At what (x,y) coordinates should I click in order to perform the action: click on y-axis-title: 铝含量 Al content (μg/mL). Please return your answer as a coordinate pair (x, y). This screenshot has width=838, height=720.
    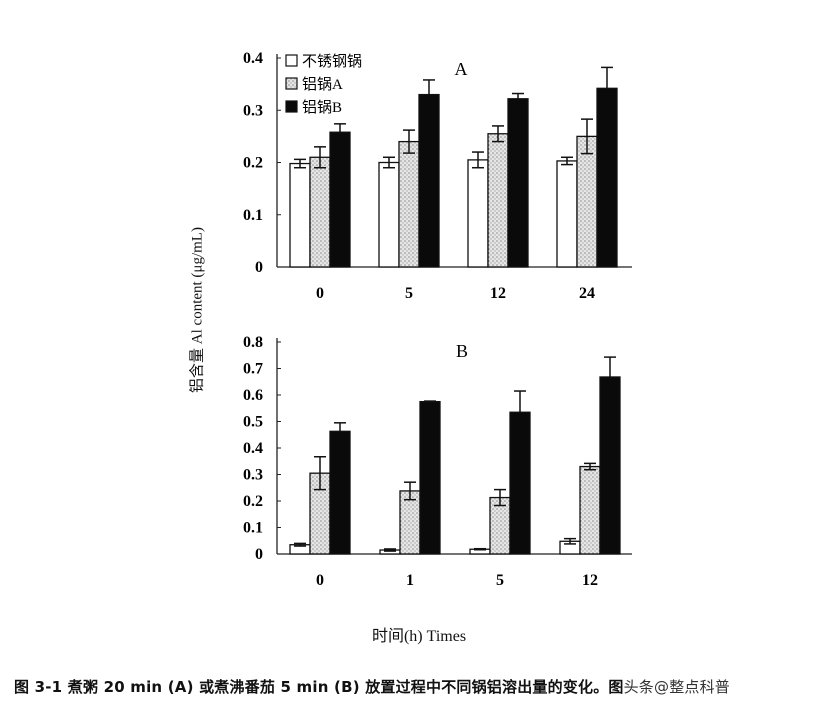
    Looking at the image, I should click on (197, 310).